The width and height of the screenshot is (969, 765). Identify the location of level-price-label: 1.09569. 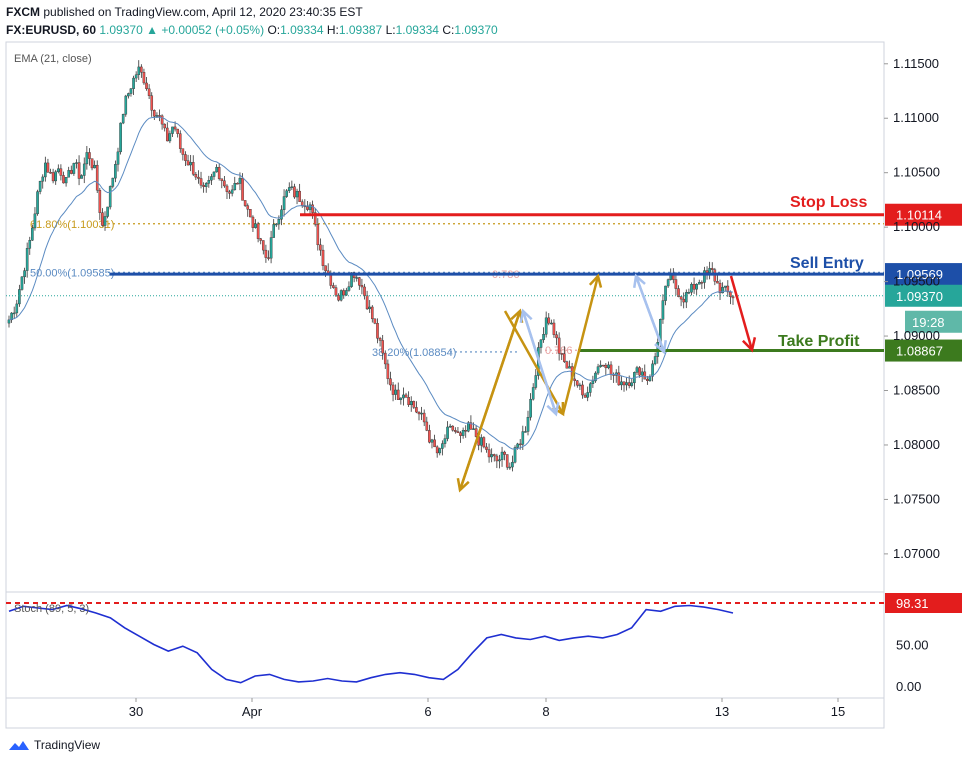
(919, 274).